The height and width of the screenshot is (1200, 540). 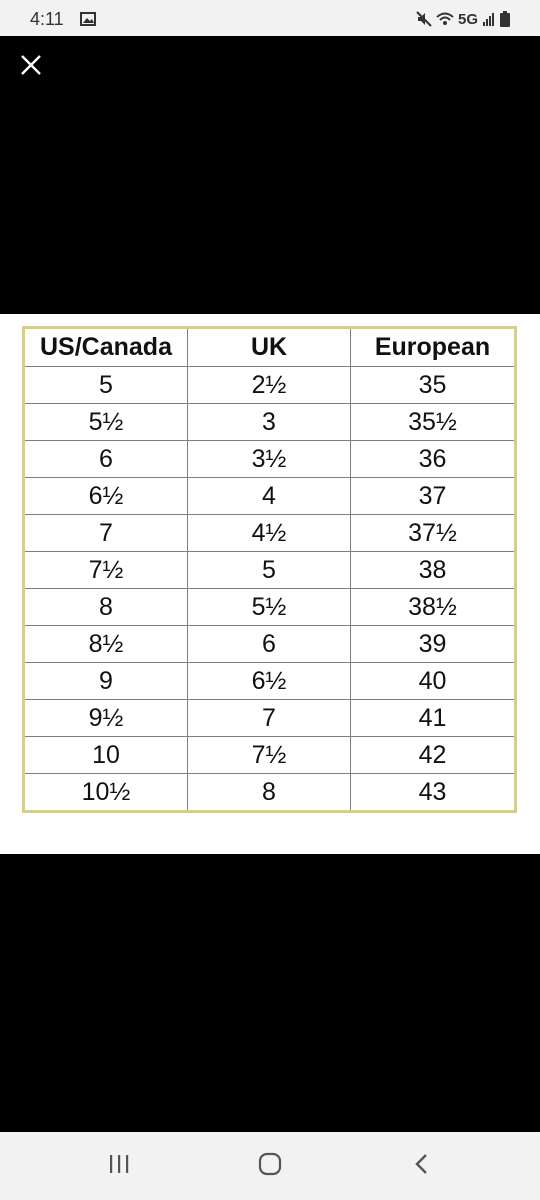 I want to click on table-row: 5½ 3 35½, so click(x=269, y=422).